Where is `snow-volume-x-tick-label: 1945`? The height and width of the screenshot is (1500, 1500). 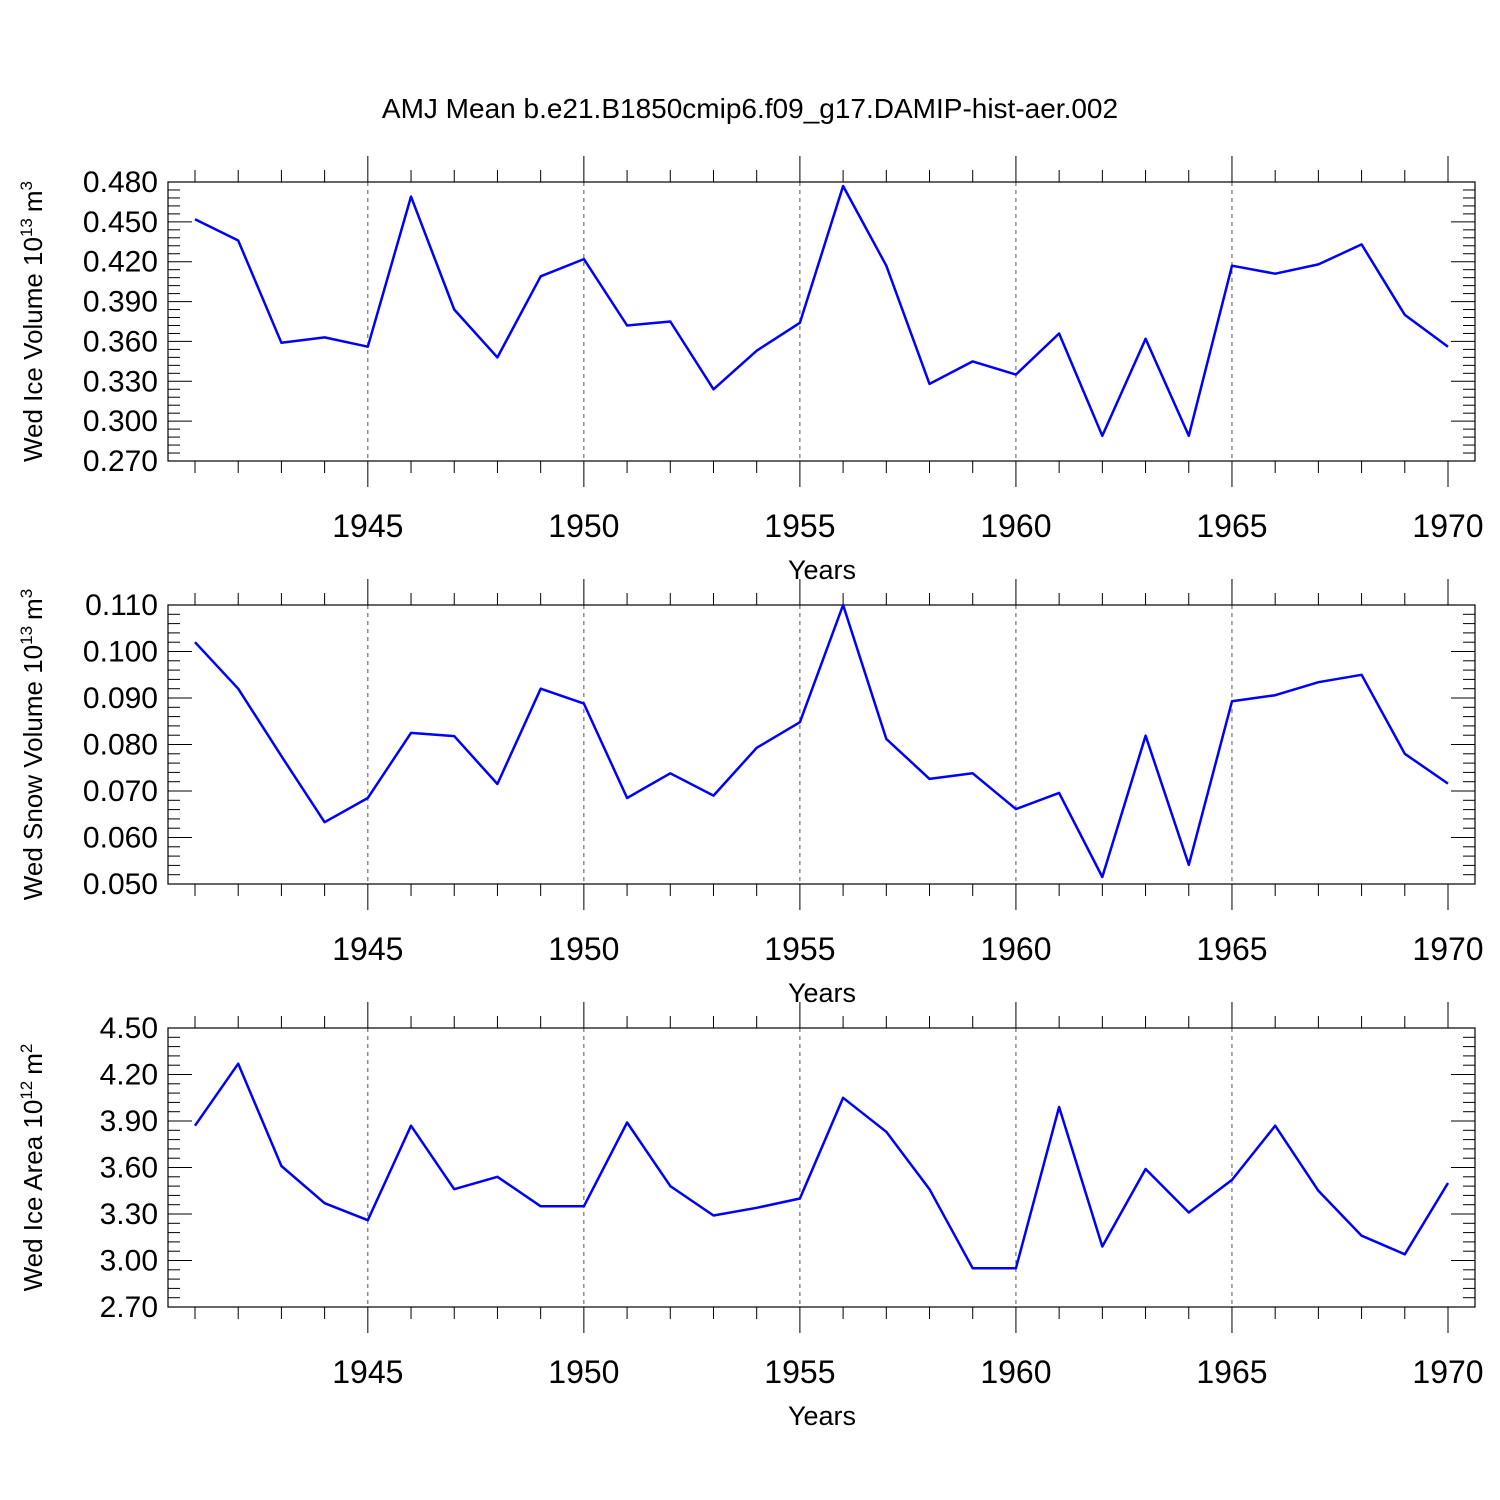
snow-volume-x-tick-label: 1945 is located at coordinates (367, 949).